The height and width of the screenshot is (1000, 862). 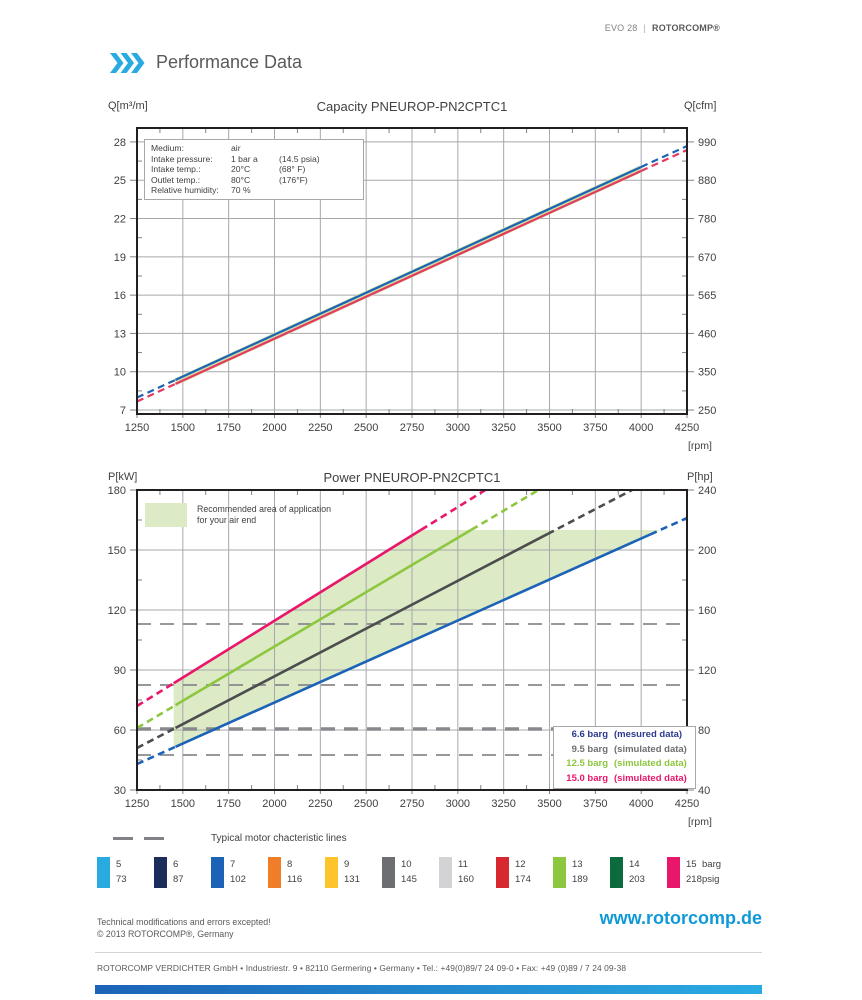 I want to click on pressure-values: 9 131, so click(x=352, y=872).